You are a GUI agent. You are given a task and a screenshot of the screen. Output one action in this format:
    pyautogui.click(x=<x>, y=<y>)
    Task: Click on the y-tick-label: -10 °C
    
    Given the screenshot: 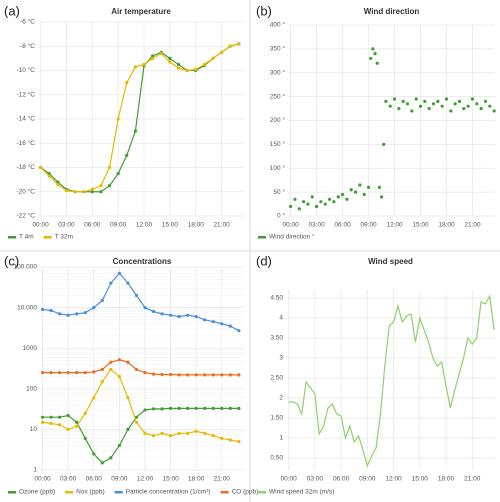 What is the action you would take?
    pyautogui.click(x=26, y=70)
    